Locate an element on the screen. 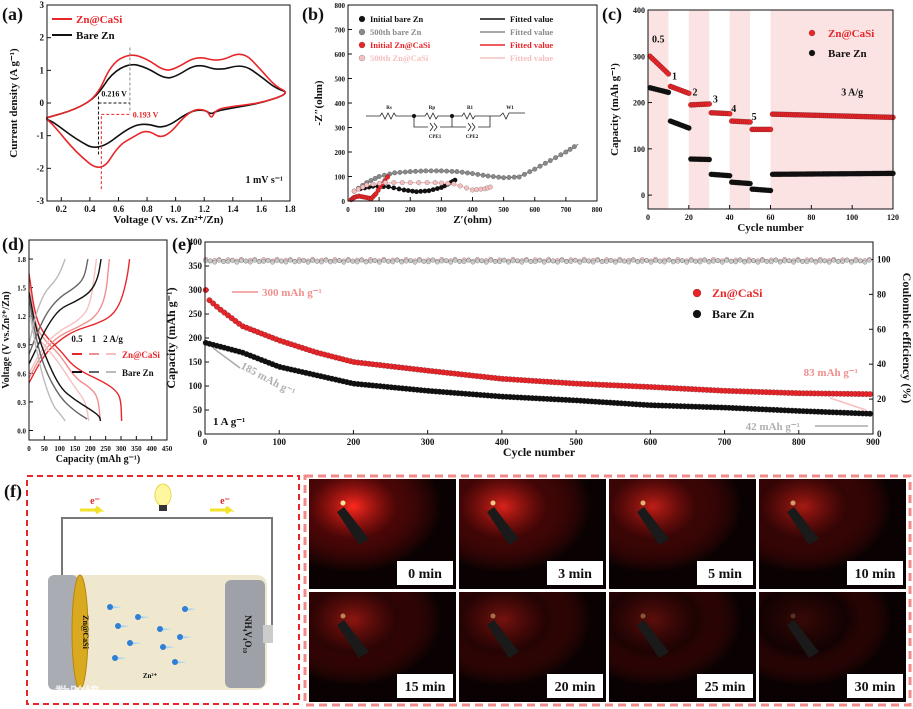 This screenshot has width=913, height=709. scan-rate-label: 1 mV s⁻¹ is located at coordinates (264, 180).